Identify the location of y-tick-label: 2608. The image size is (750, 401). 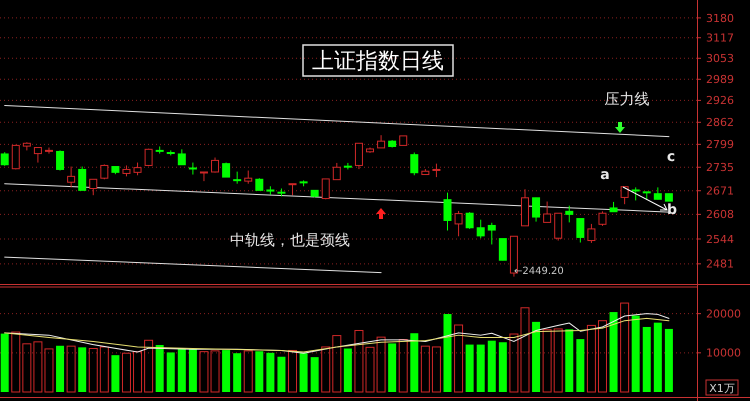
(720, 215).